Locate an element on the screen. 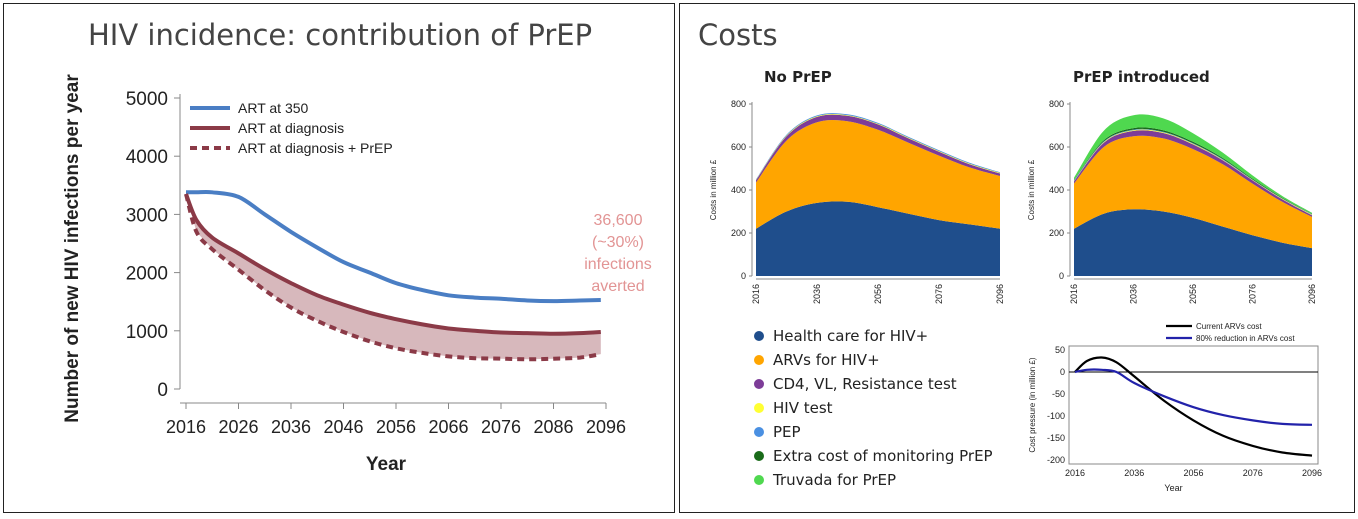 Image resolution: width=1358 pixels, height=519 pixels. no-prep-title: No PrEP is located at coordinates (798, 77).